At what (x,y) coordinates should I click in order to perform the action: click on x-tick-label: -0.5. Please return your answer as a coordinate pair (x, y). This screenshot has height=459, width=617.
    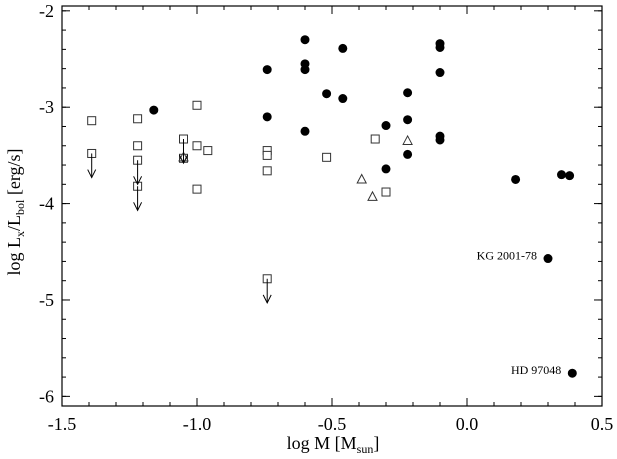
    Looking at the image, I should click on (332, 424).